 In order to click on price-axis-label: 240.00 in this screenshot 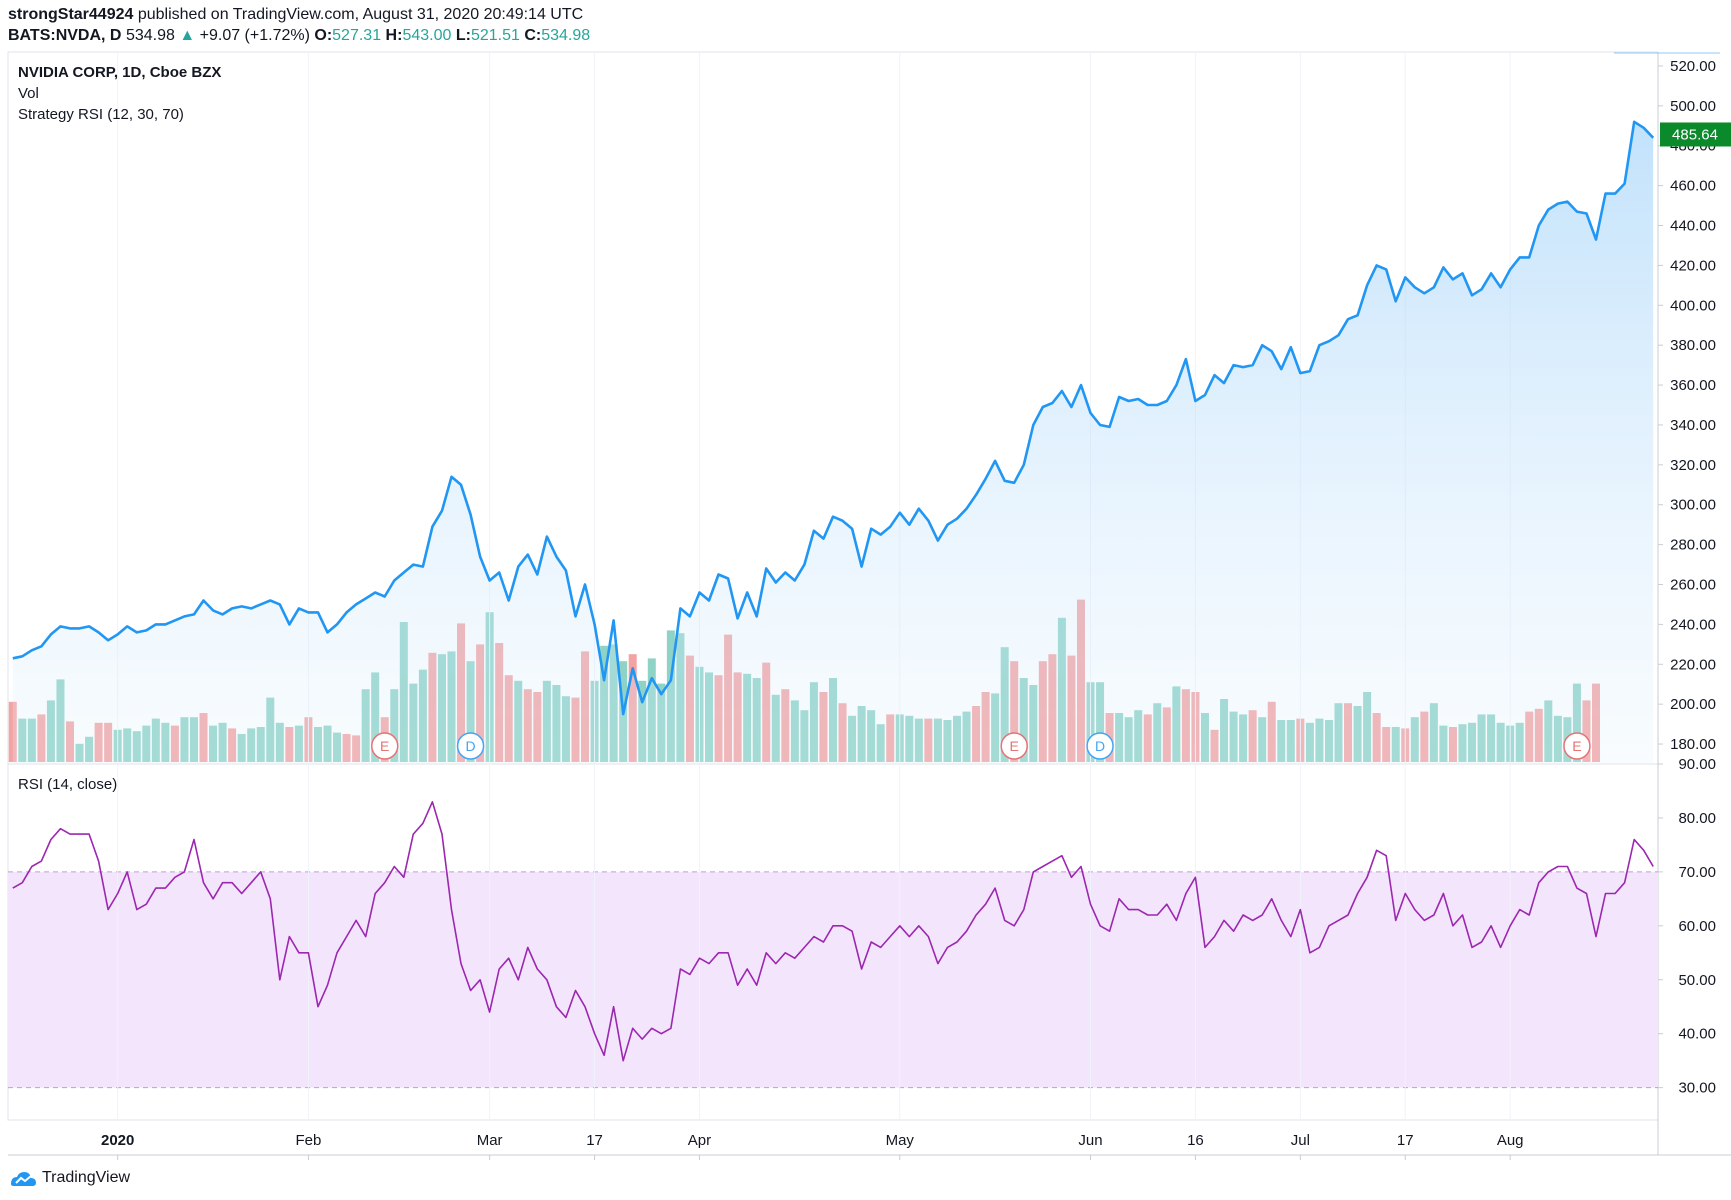, I will do `click(1693, 624)`.